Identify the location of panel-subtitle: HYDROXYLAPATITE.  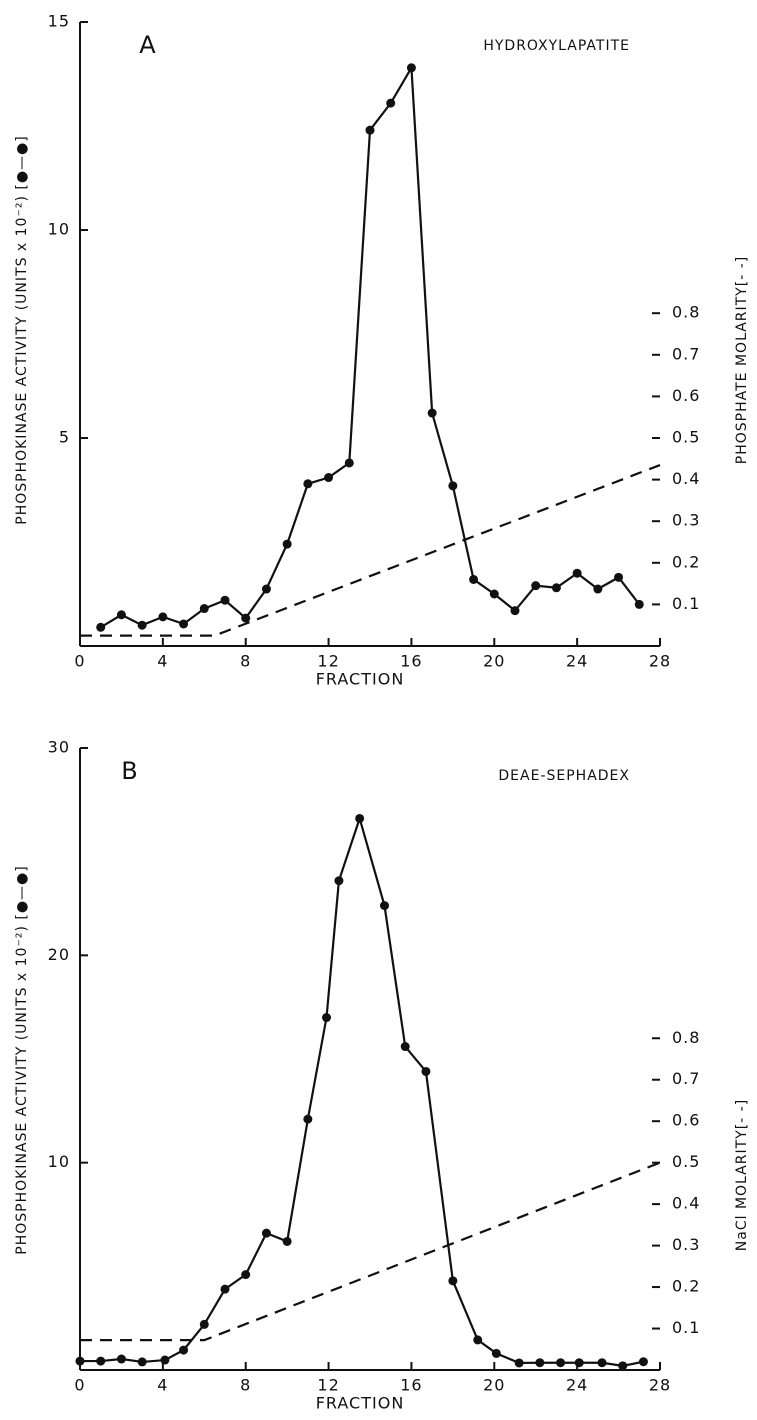
(556, 46).